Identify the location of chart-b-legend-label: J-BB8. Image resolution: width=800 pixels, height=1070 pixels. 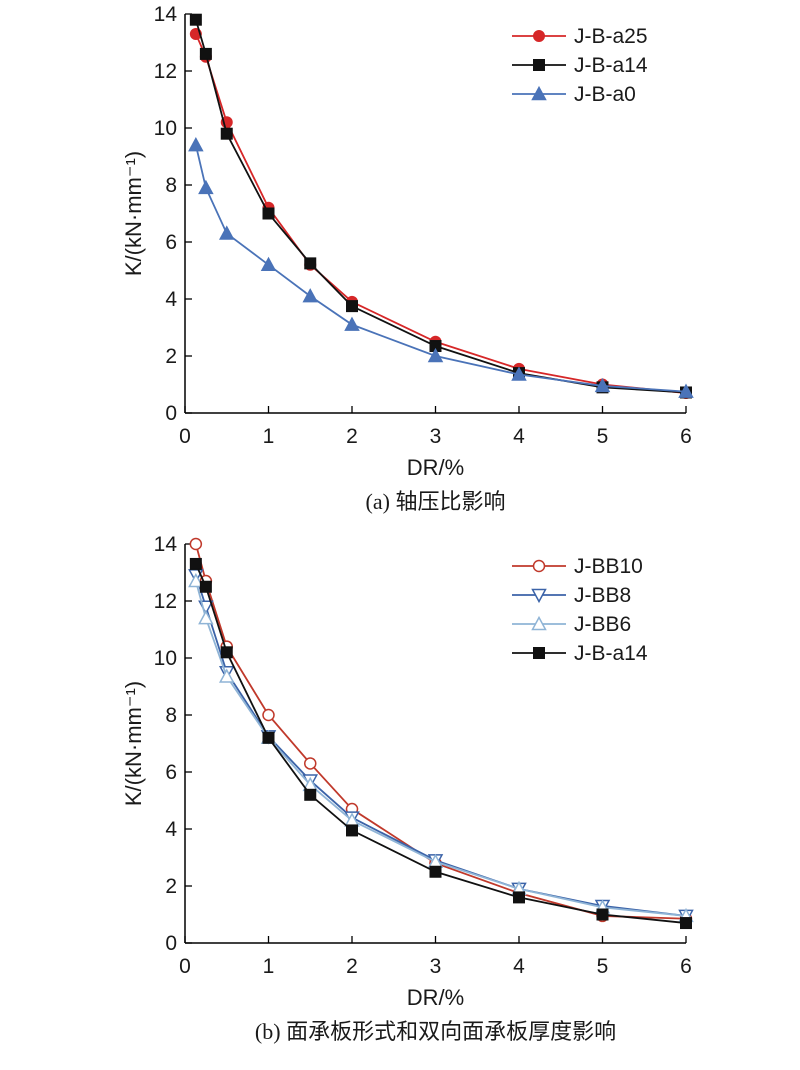
(602, 595).